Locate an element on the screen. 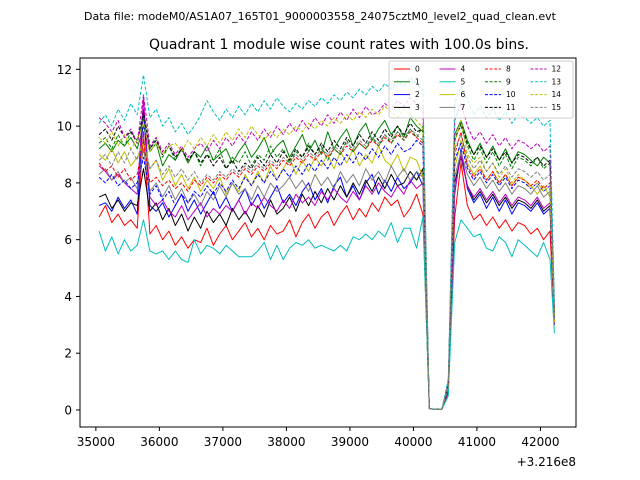 The height and width of the screenshot is (480, 640). legend-label-12: 12 is located at coordinates (557, 69).